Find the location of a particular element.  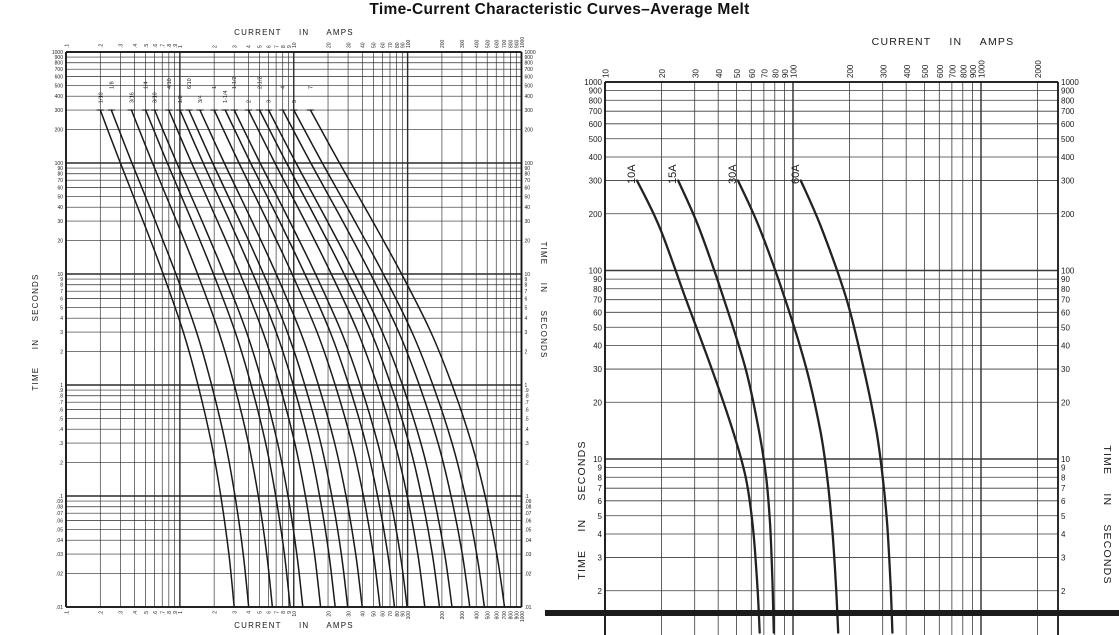

svg-text: 6 is located at coordinates (1063, 501).